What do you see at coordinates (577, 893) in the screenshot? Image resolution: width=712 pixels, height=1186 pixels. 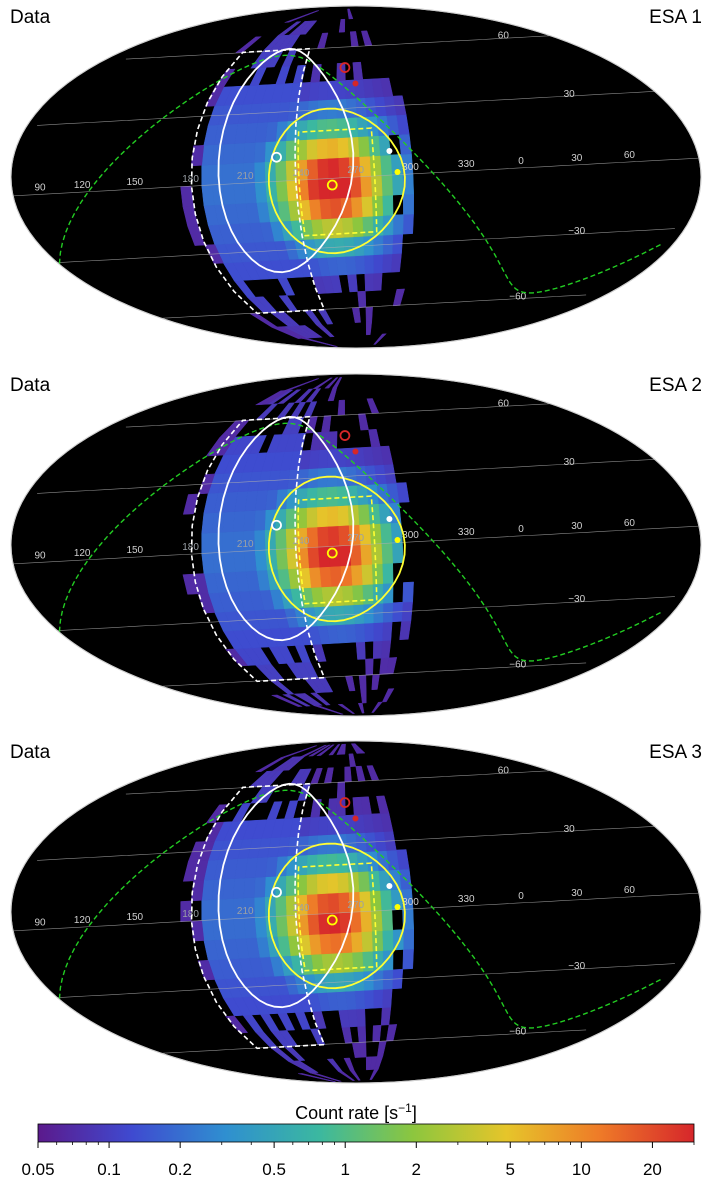 I see `longitude-label: 30` at bounding box center [577, 893].